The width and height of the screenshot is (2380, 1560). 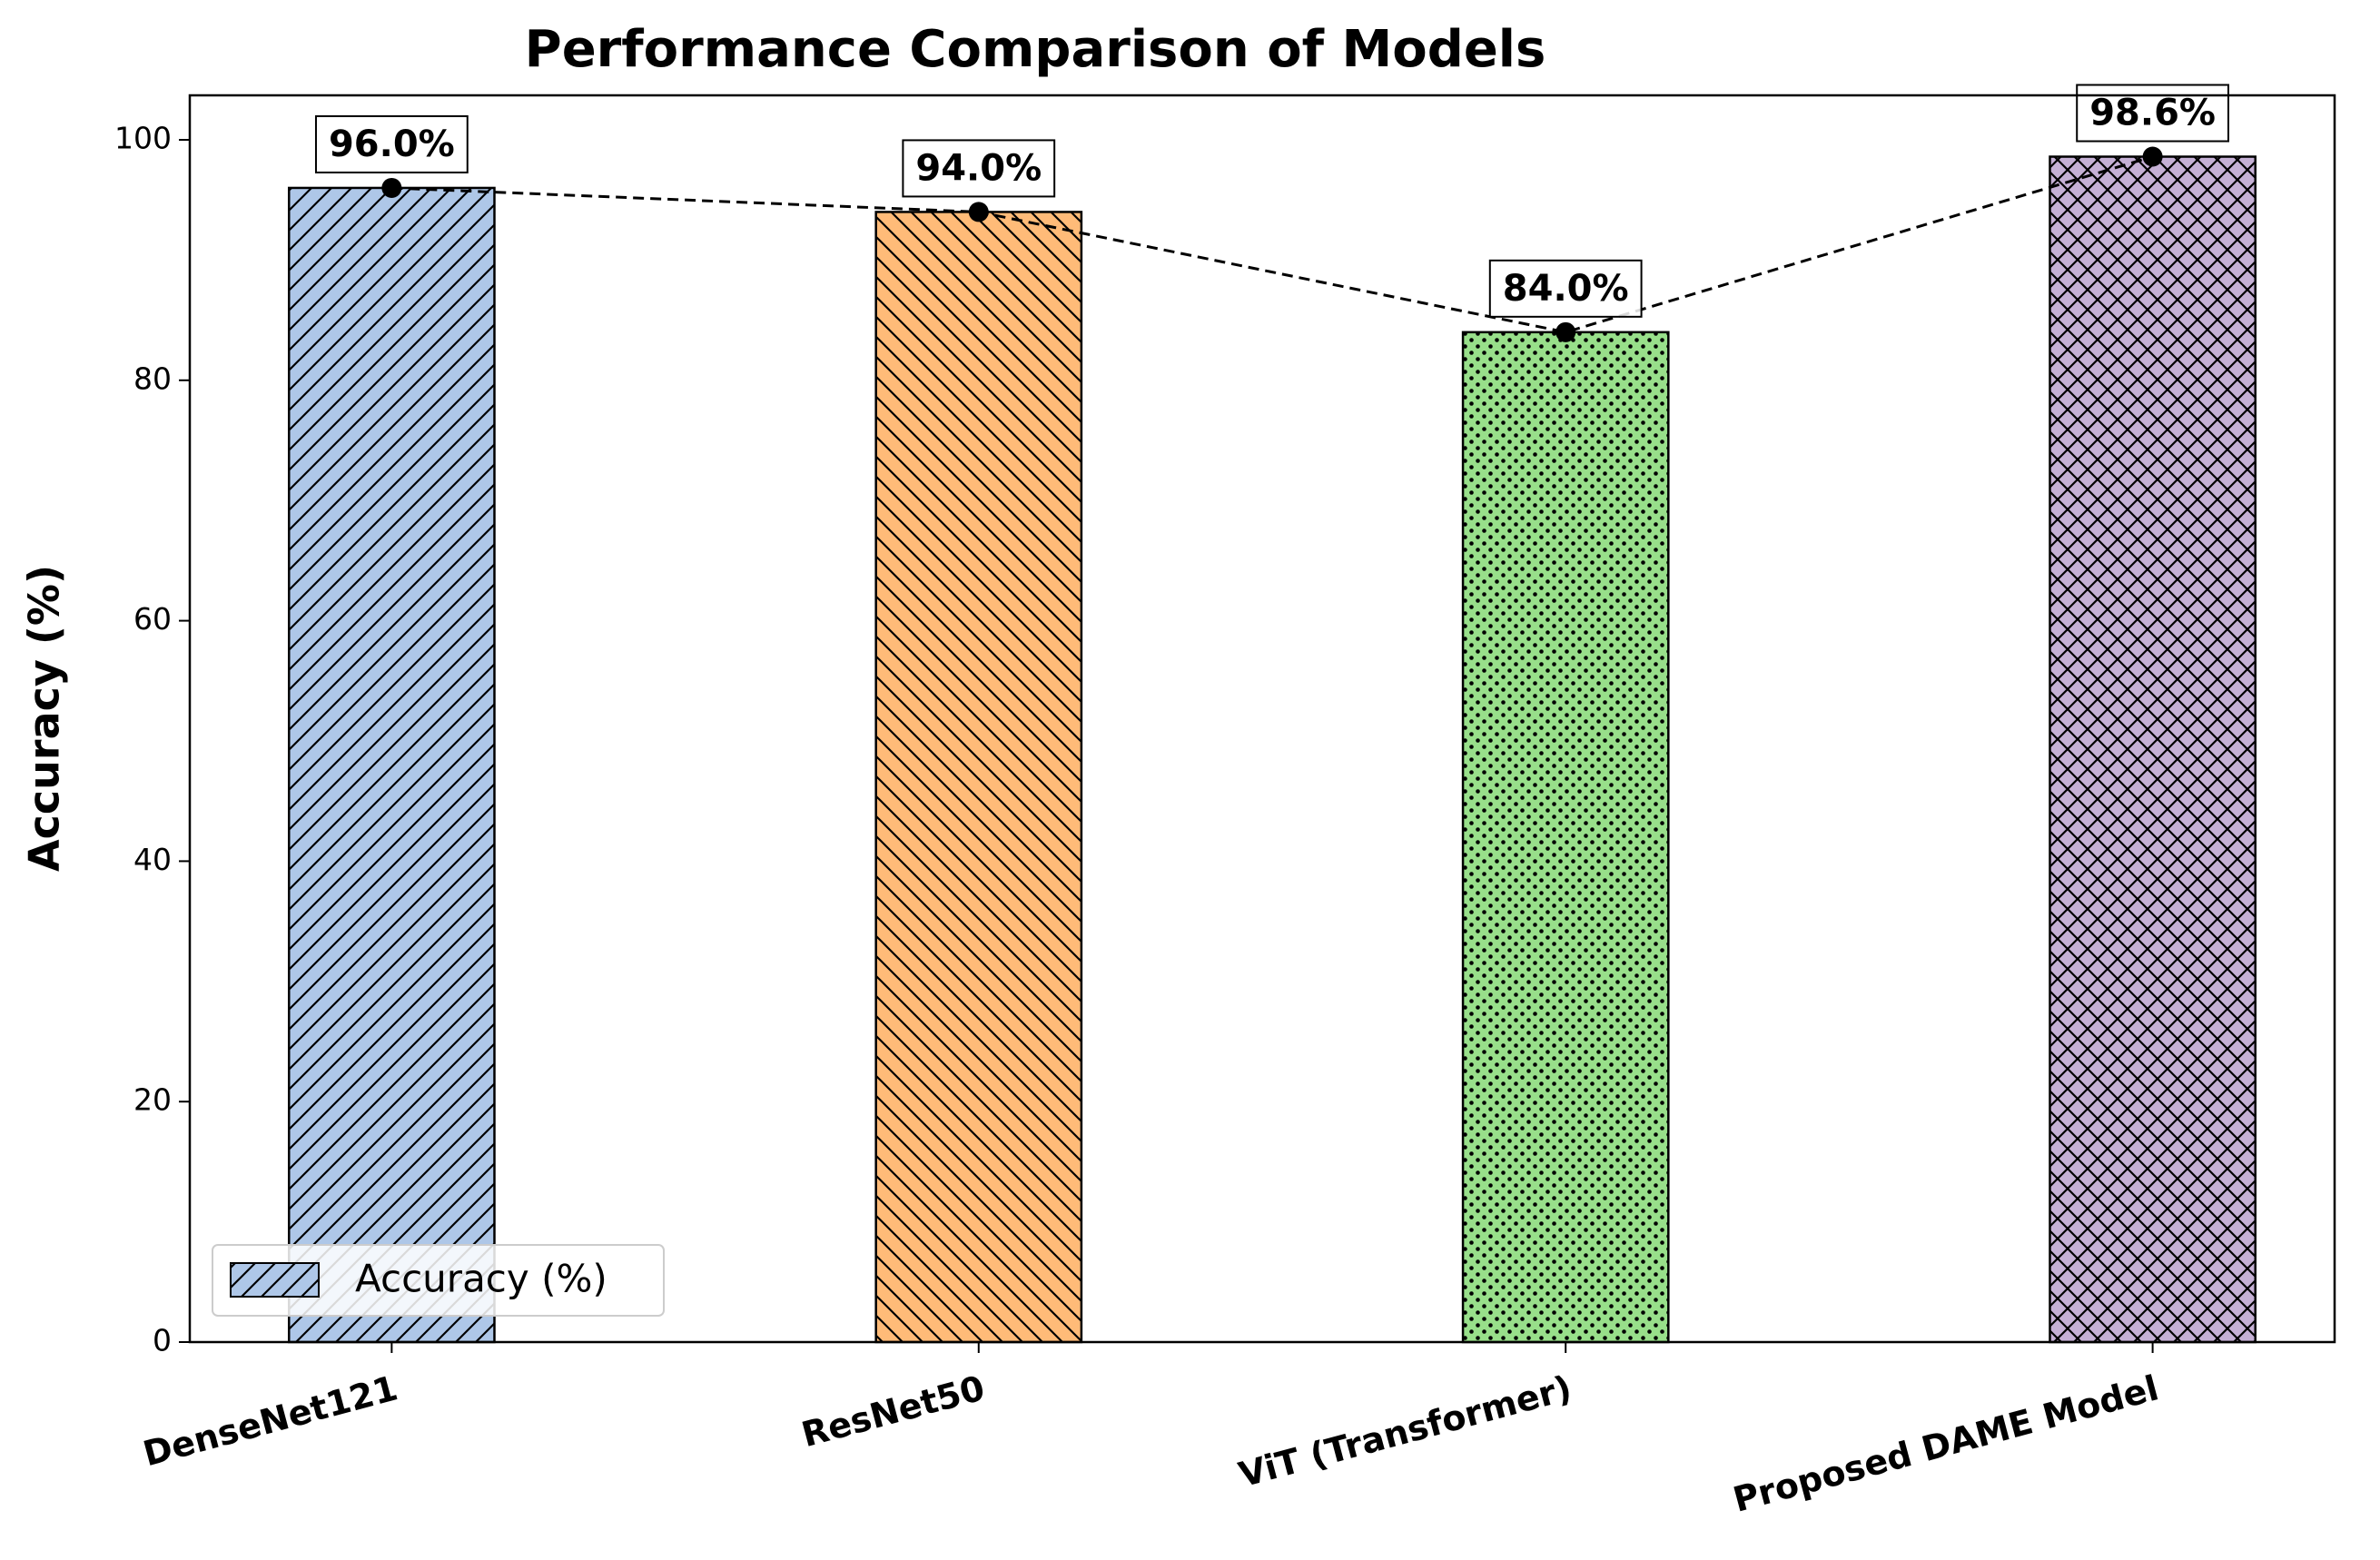 I want to click on value-label: 94.0%, so click(x=979, y=168).